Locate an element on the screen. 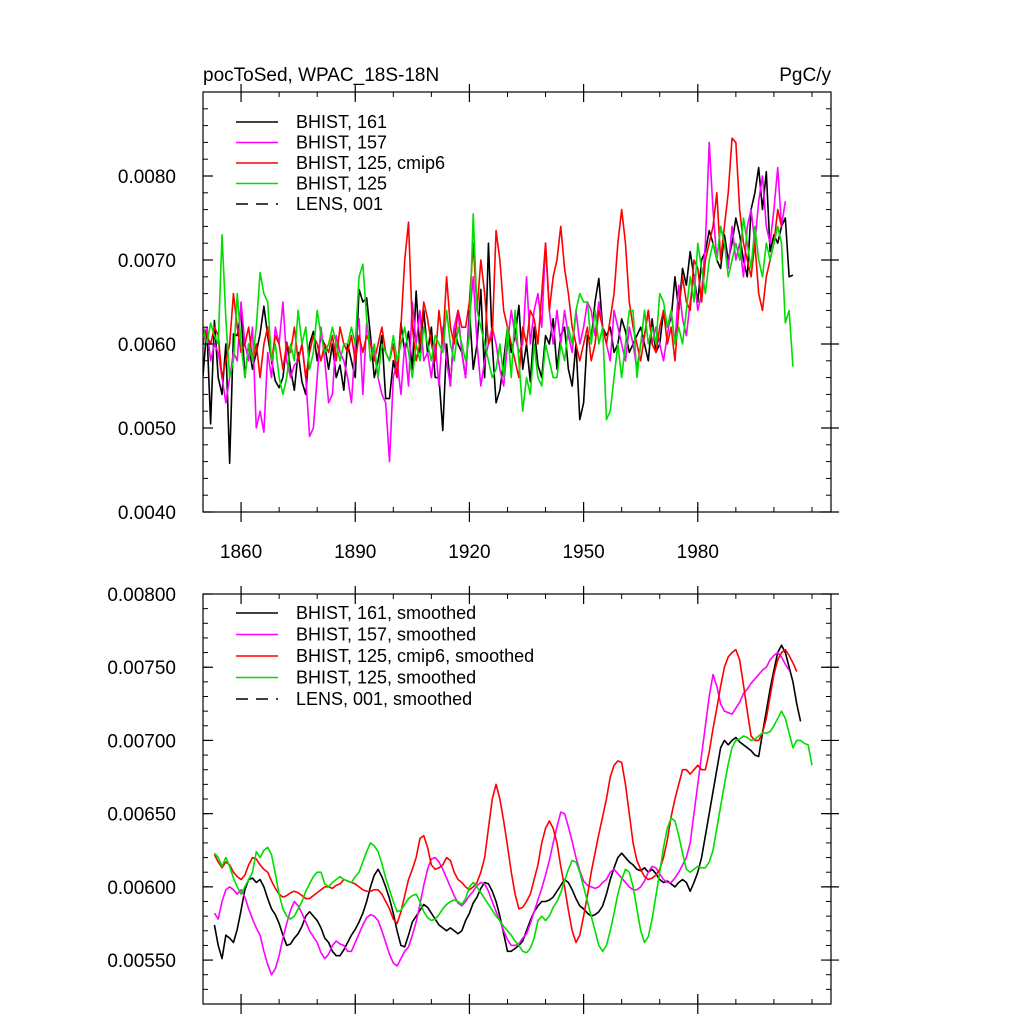 The width and height of the screenshot is (1024, 1024). bottom-legend-label-4: LENS, 001, smoothed is located at coordinates (384, 699).